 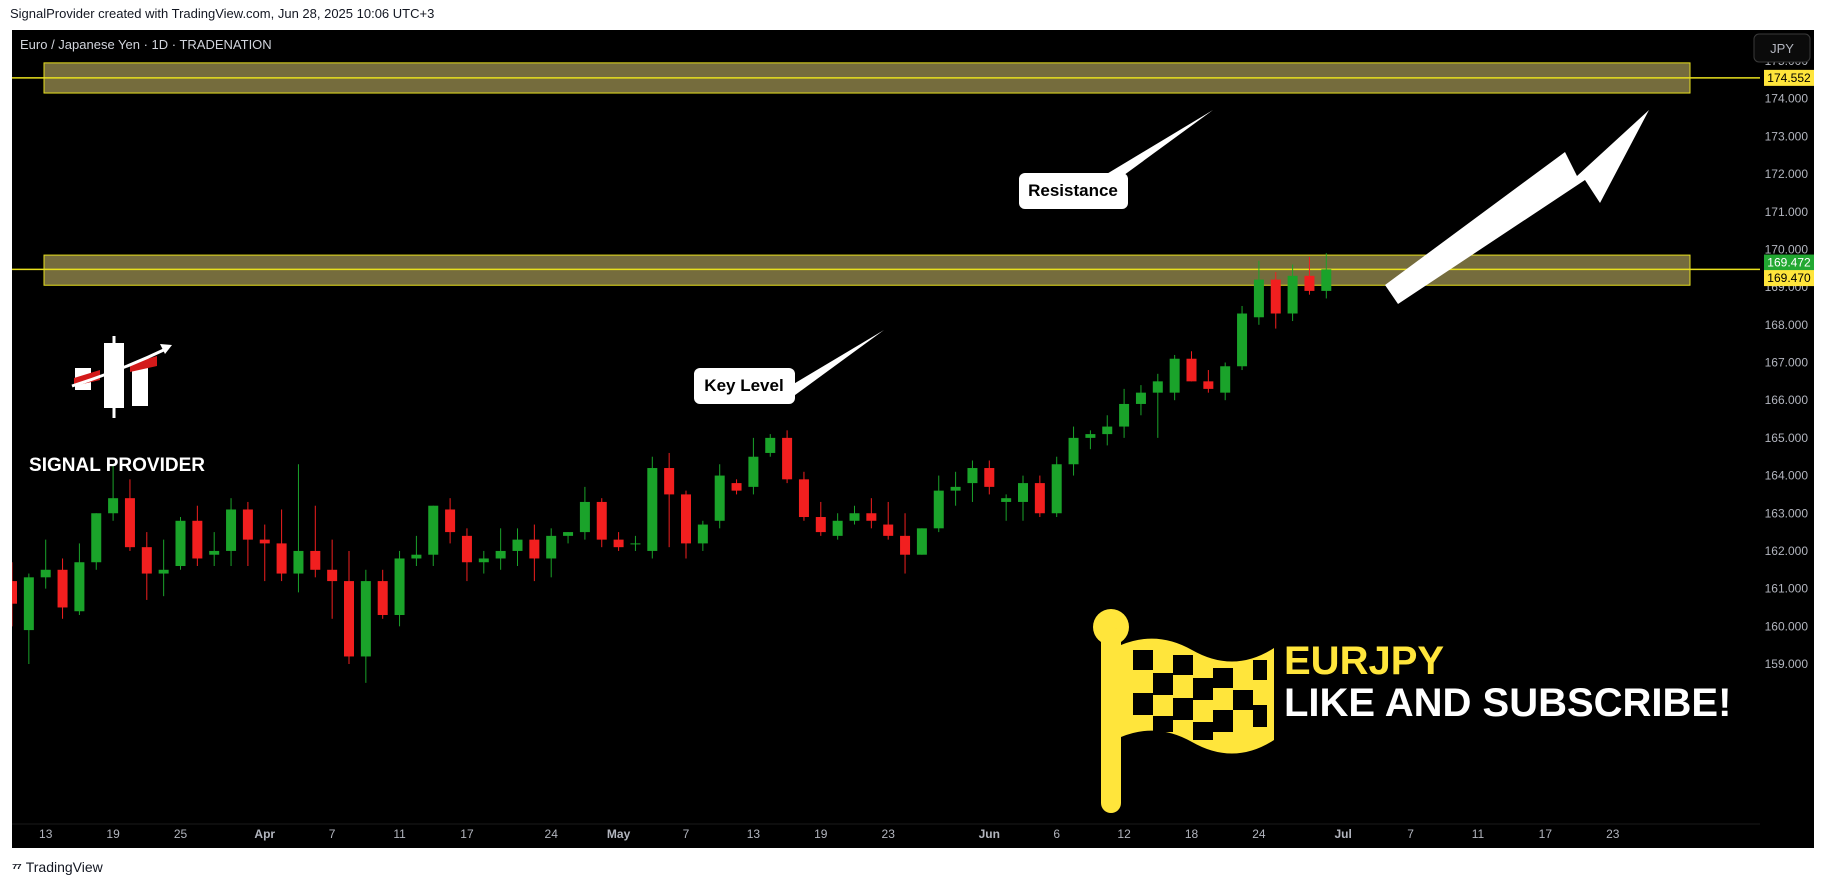 I want to click on logo-candle-side, so click(x=140, y=387).